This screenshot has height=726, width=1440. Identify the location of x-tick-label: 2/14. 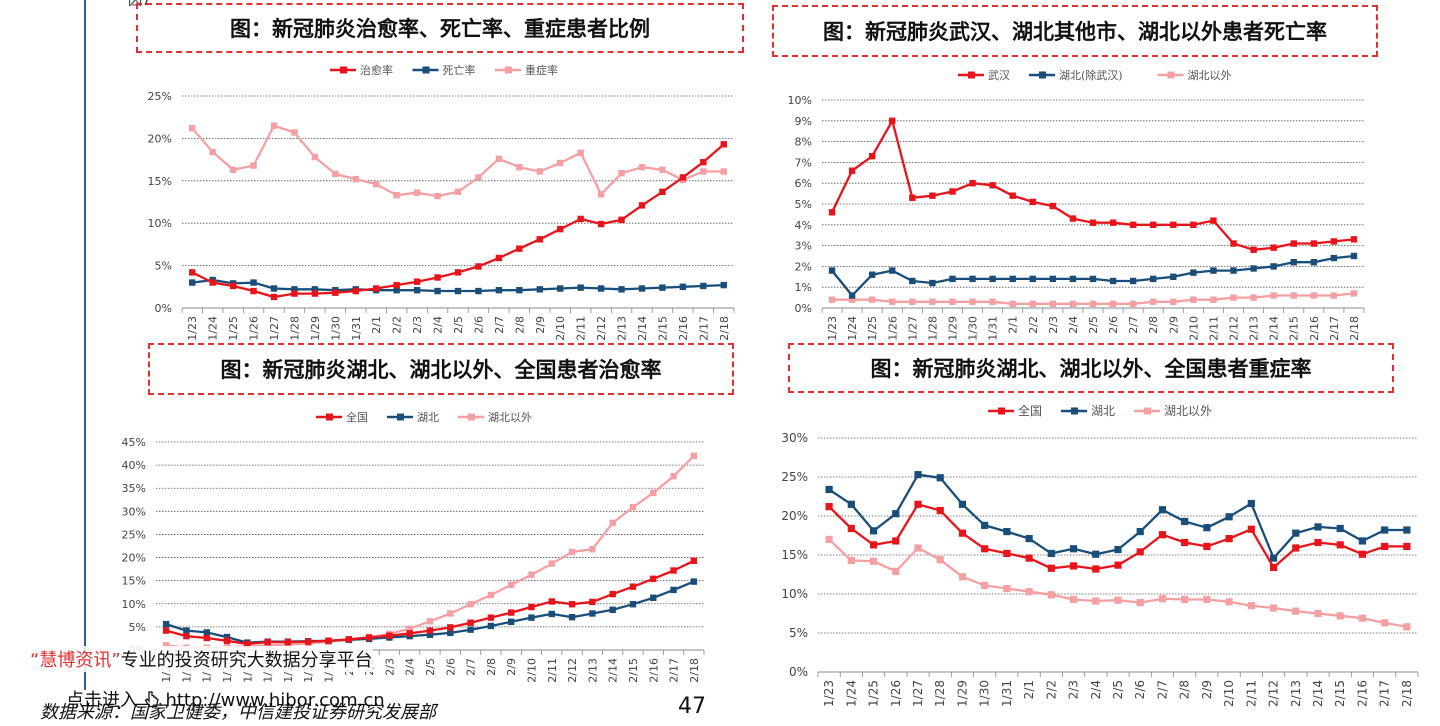
(1318, 693).